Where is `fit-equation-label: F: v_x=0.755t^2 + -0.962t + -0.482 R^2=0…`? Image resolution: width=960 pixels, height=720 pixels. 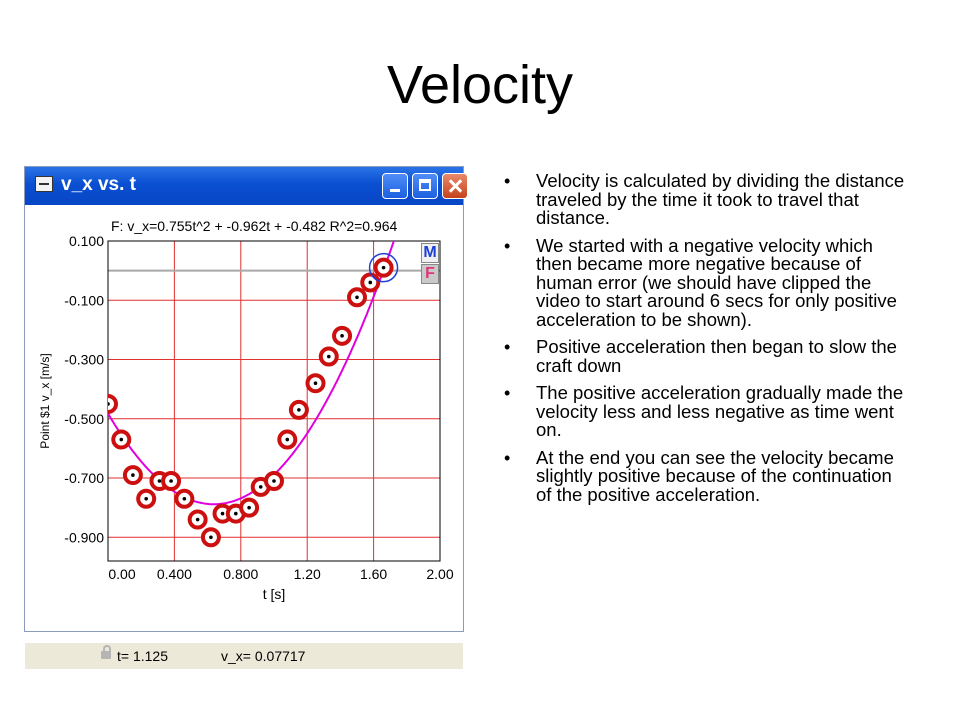 fit-equation-label: F: v_x=0.755t^2 + -0.962t + -0.482 R^2=0… is located at coordinates (254, 226).